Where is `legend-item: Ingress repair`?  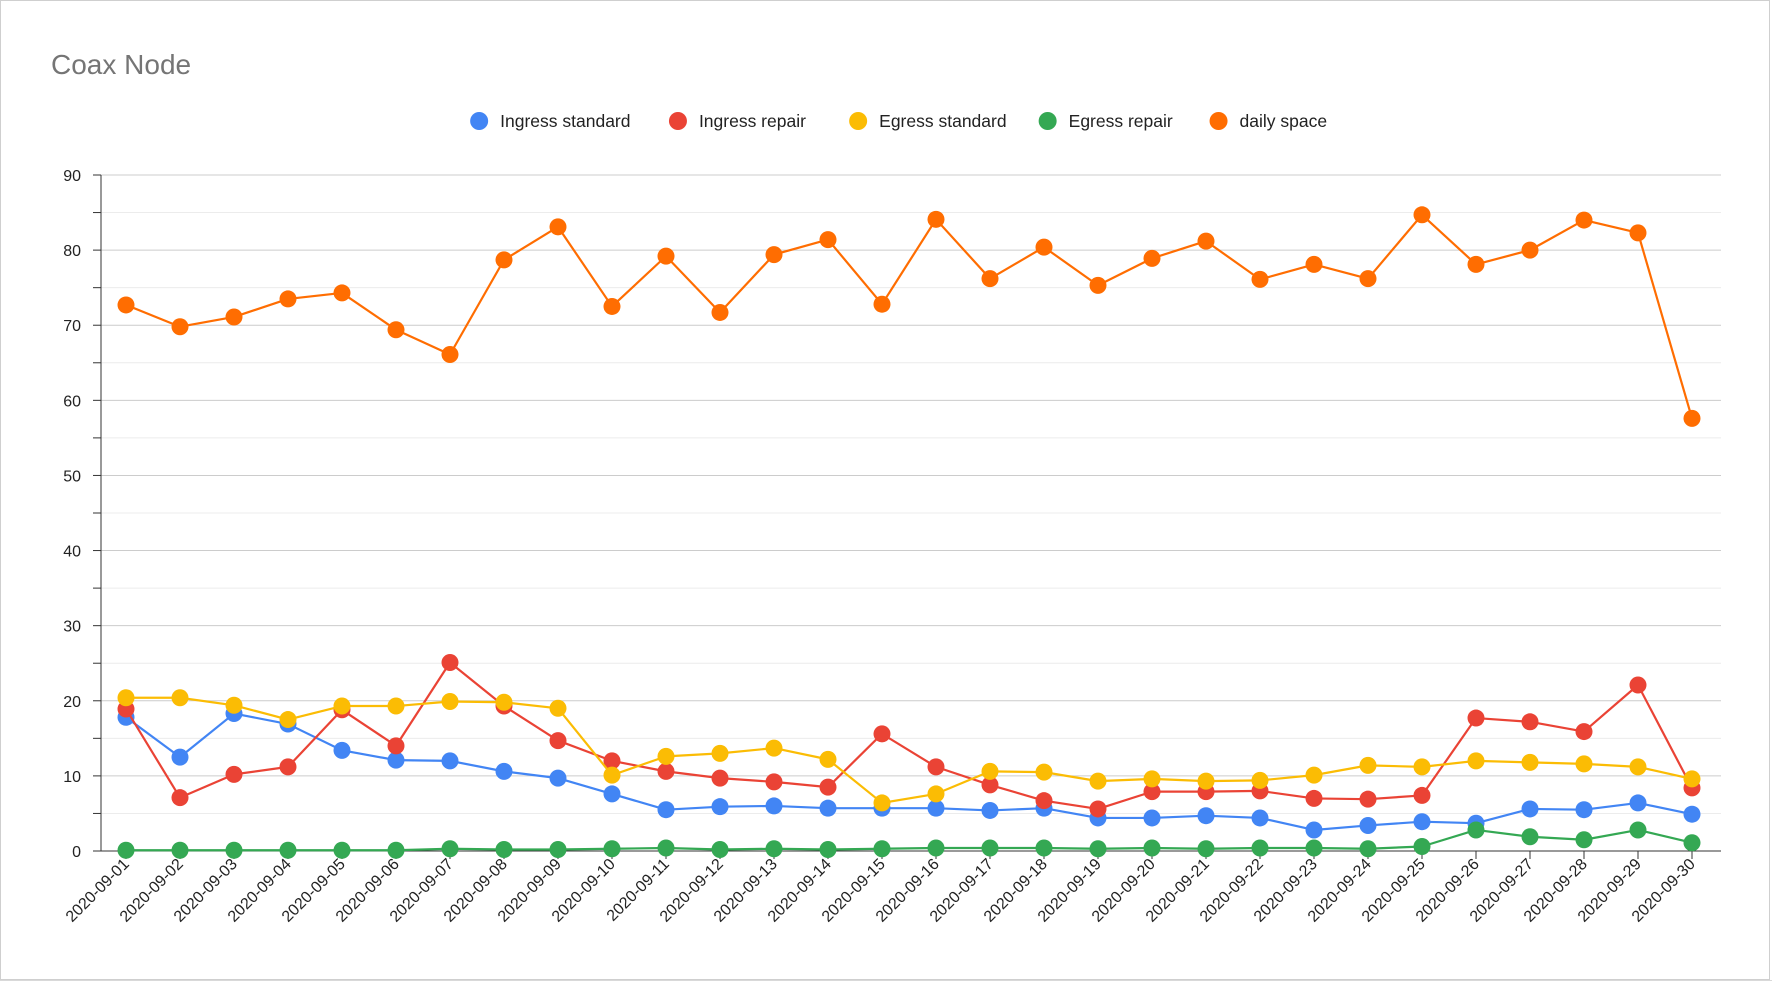 legend-item: Ingress repair is located at coordinates (737, 121).